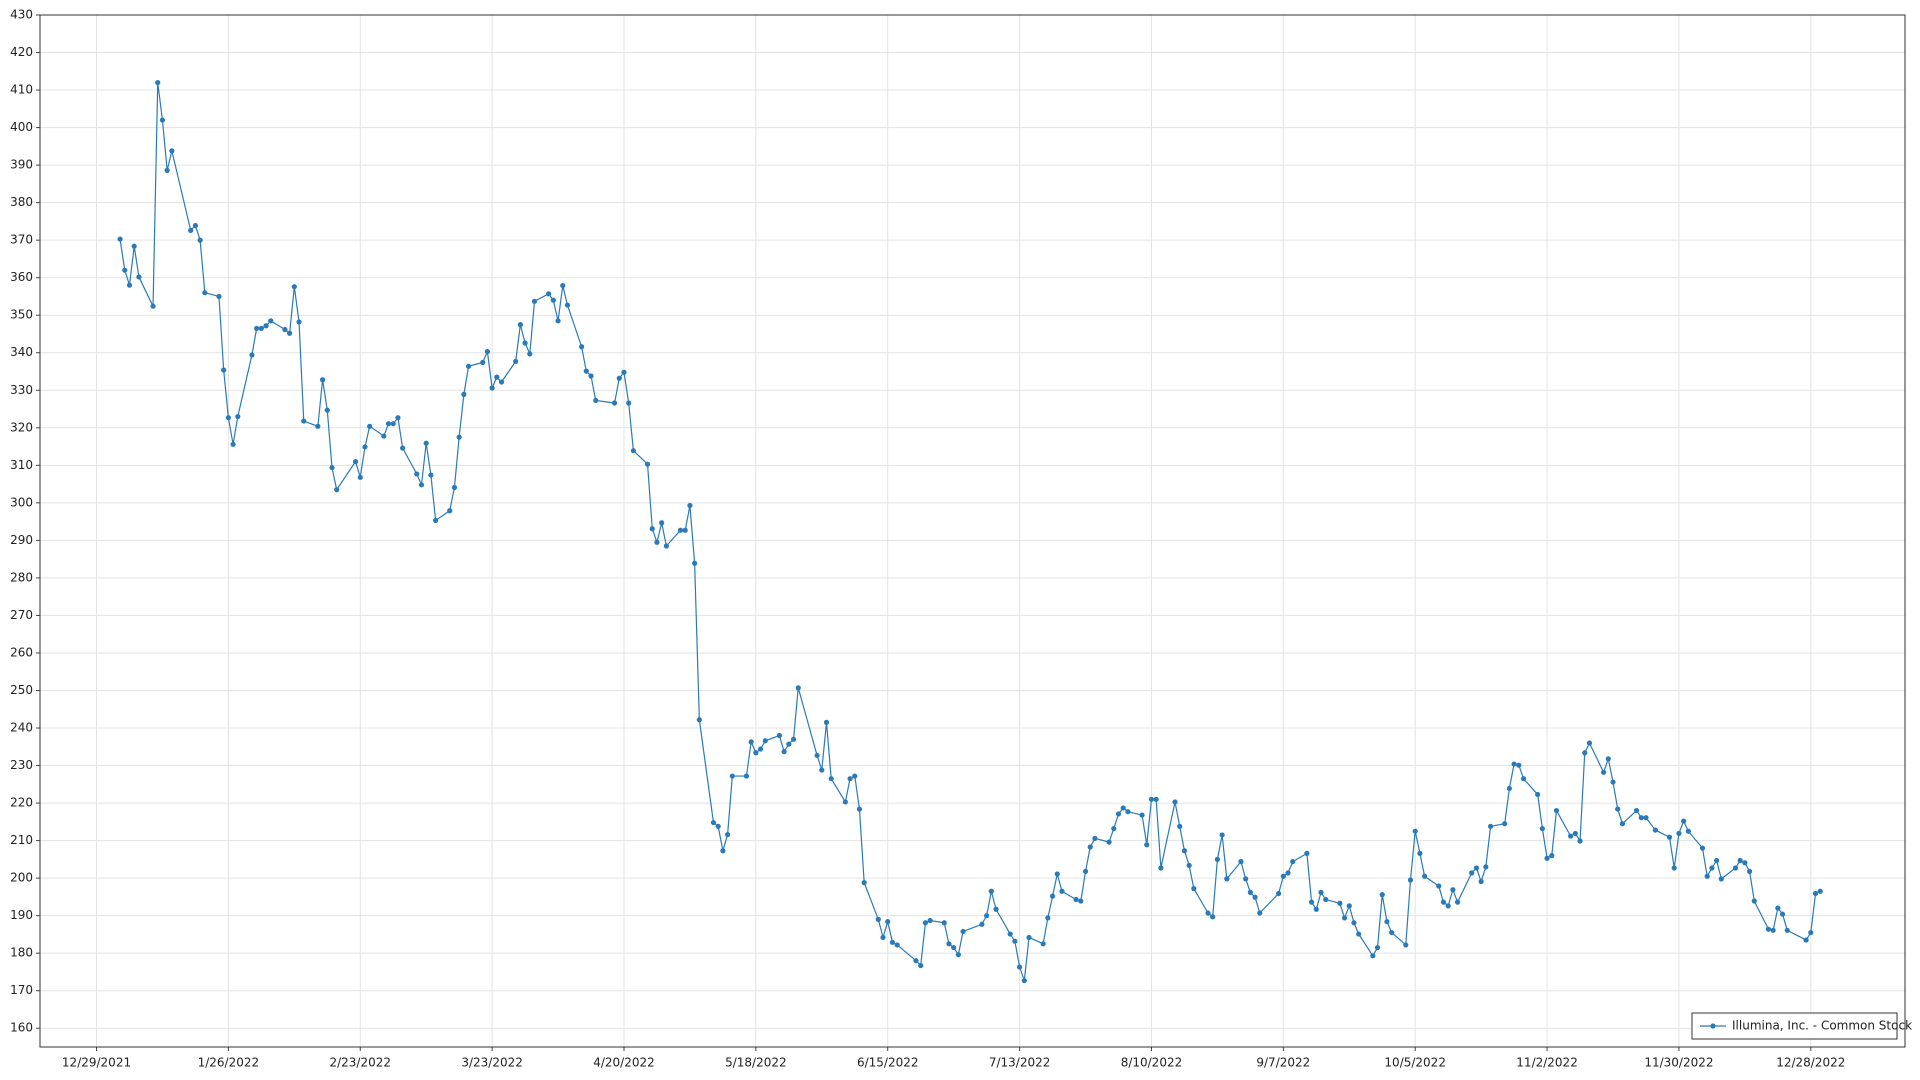 The image size is (1920, 1080). Describe the element at coordinates (21, 803) in the screenshot. I see `y-tick-label: 220` at that location.